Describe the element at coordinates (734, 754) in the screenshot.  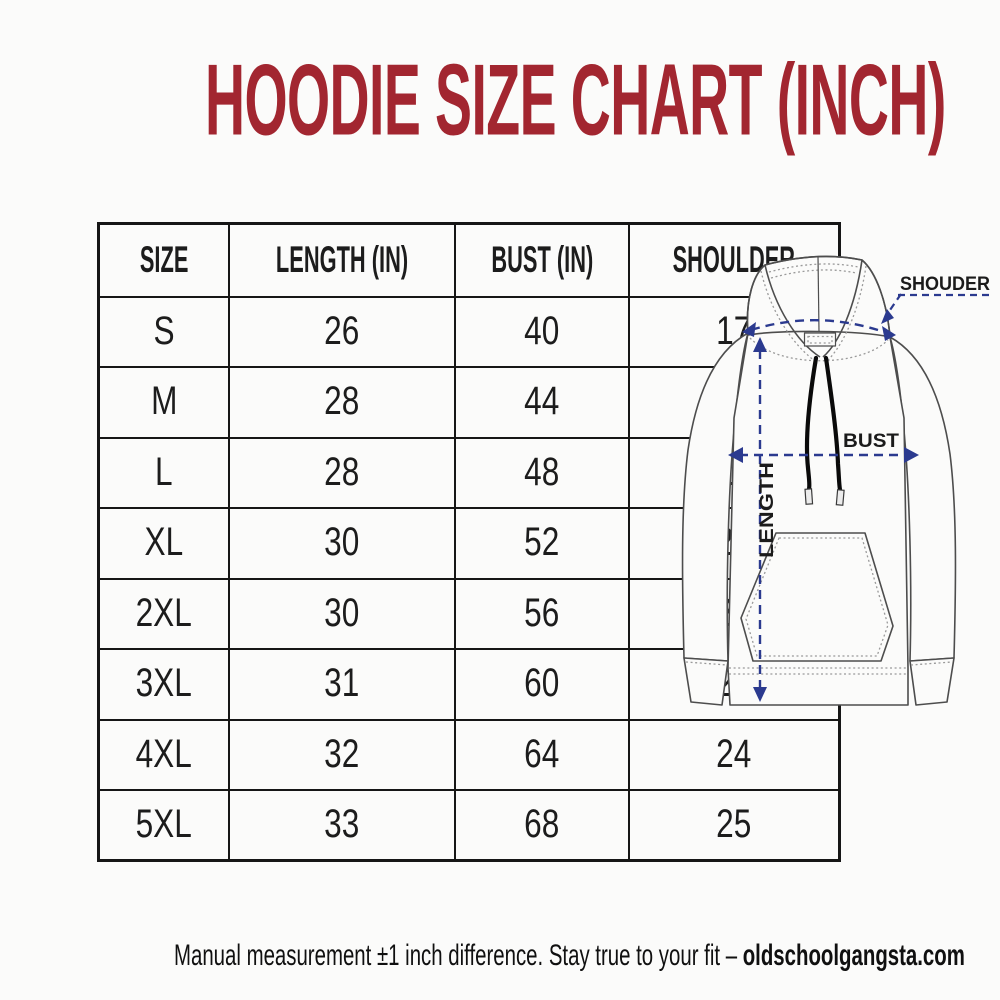
I see `cell-shoulder: 24` at that location.